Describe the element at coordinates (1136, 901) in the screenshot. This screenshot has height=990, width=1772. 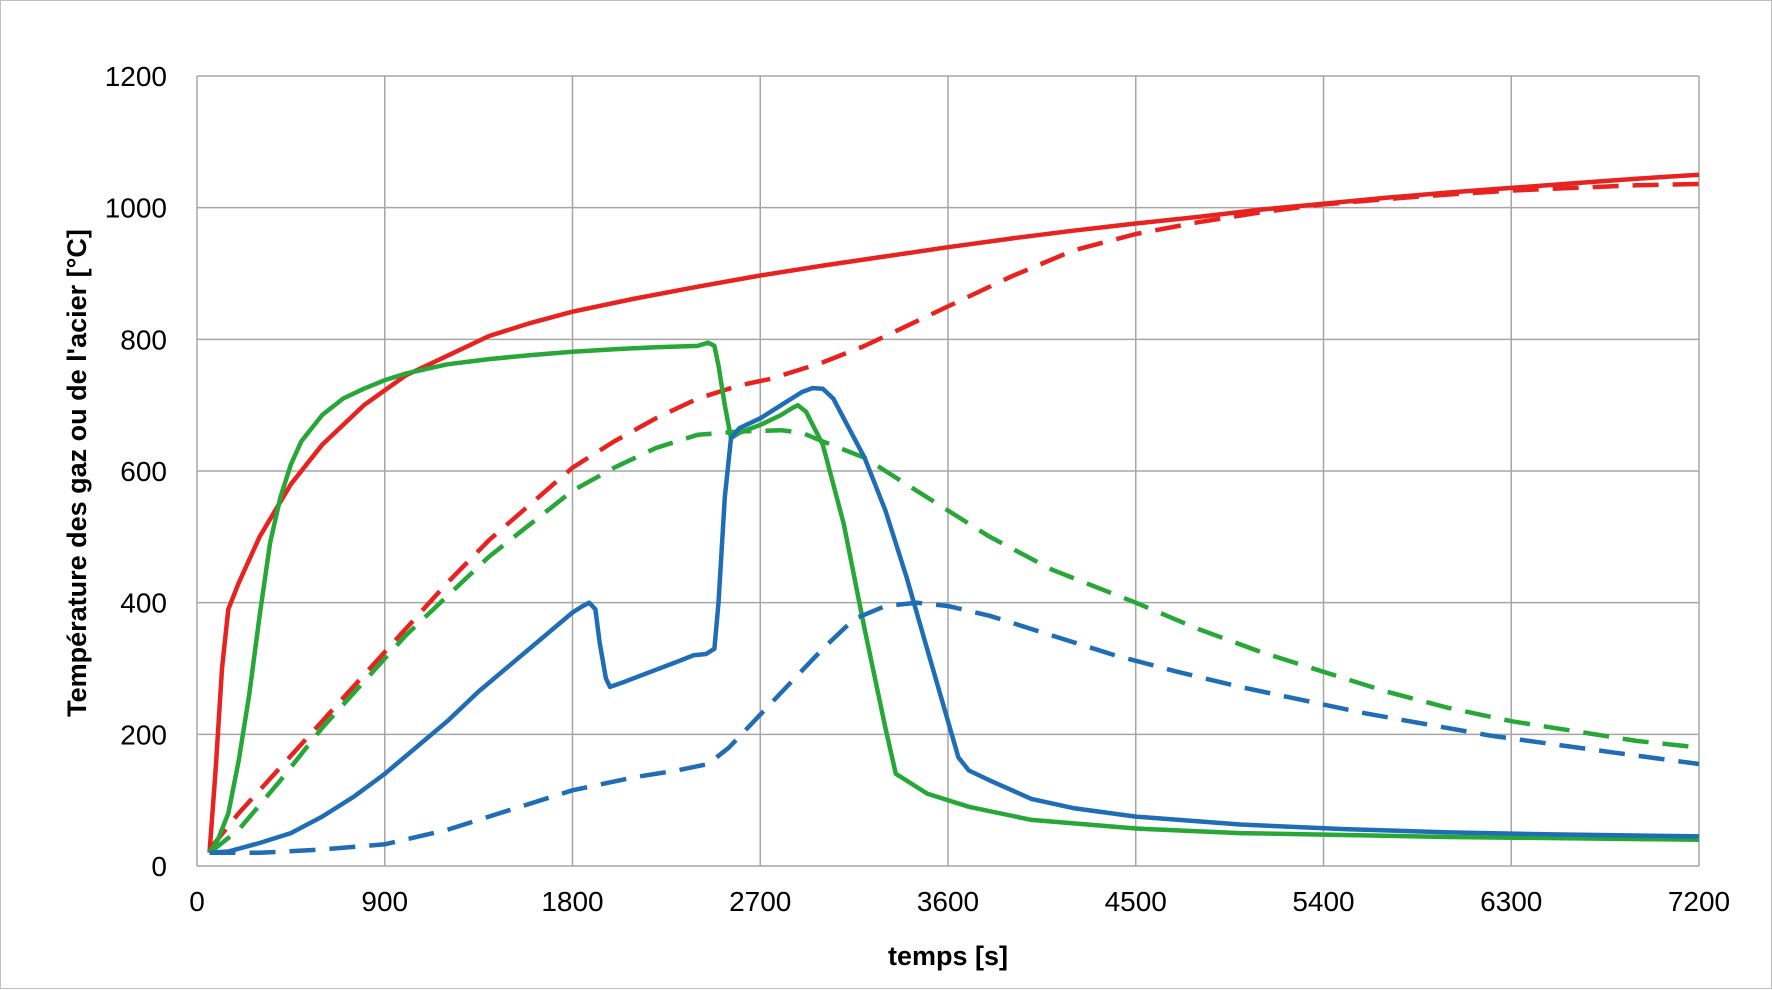
I see `x-tick-label: 4500` at that location.